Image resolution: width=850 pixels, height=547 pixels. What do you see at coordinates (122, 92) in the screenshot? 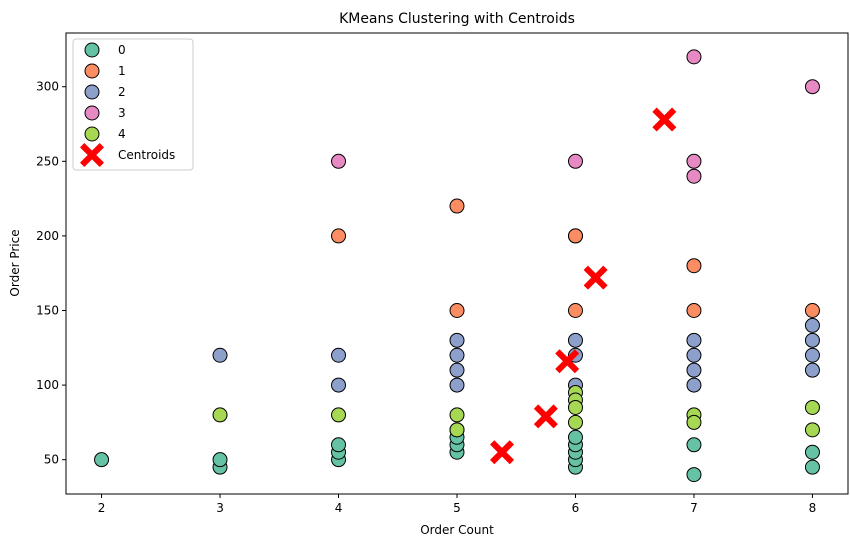
I see `legend-label-2: 2` at bounding box center [122, 92].